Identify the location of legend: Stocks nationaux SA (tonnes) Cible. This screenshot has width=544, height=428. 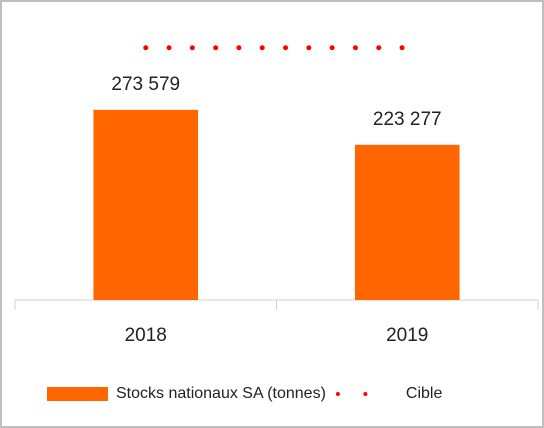
(244, 393).